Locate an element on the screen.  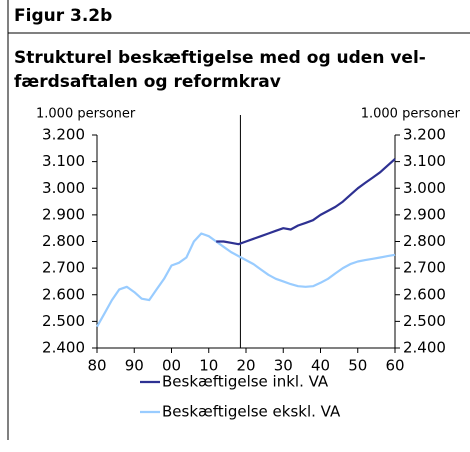
x-tick-label: 00 is located at coordinates (171, 366).